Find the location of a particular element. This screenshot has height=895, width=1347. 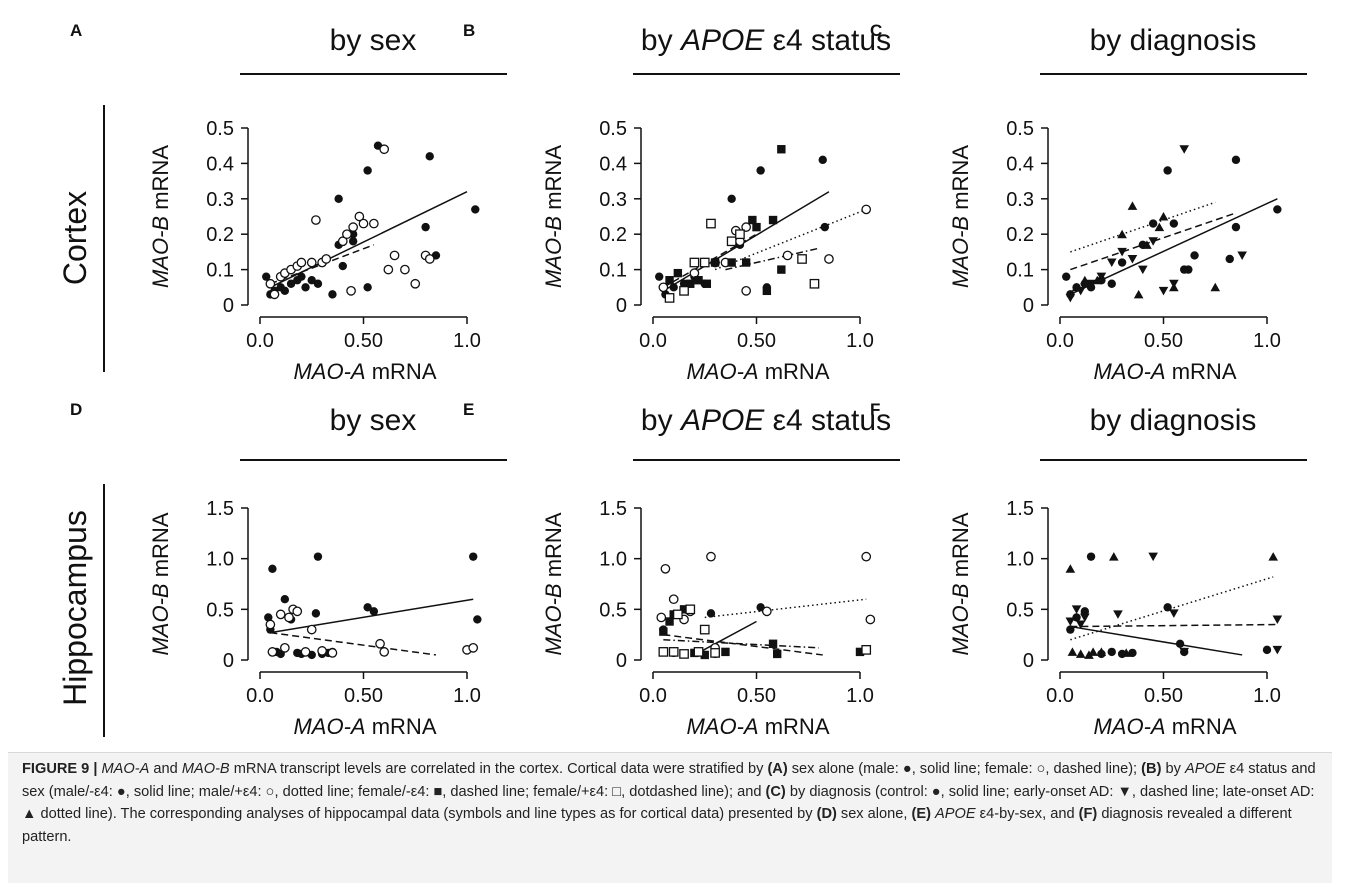

fit-line-solid is located at coordinates (725, 638).